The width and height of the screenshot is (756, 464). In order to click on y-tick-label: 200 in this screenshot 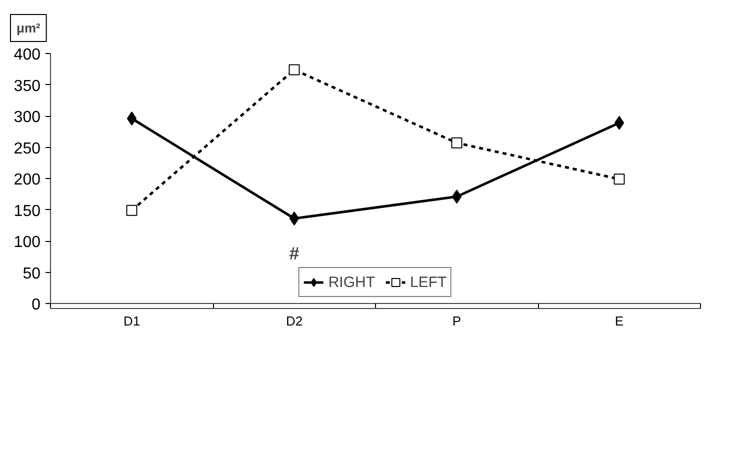, I will do `click(27, 180)`.